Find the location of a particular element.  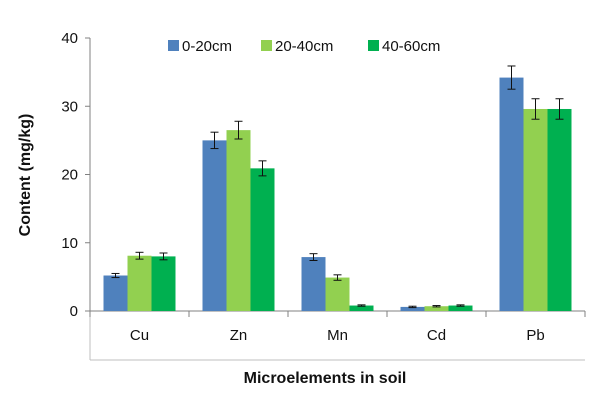

y-tick-label: 0 is located at coordinates (74, 311).